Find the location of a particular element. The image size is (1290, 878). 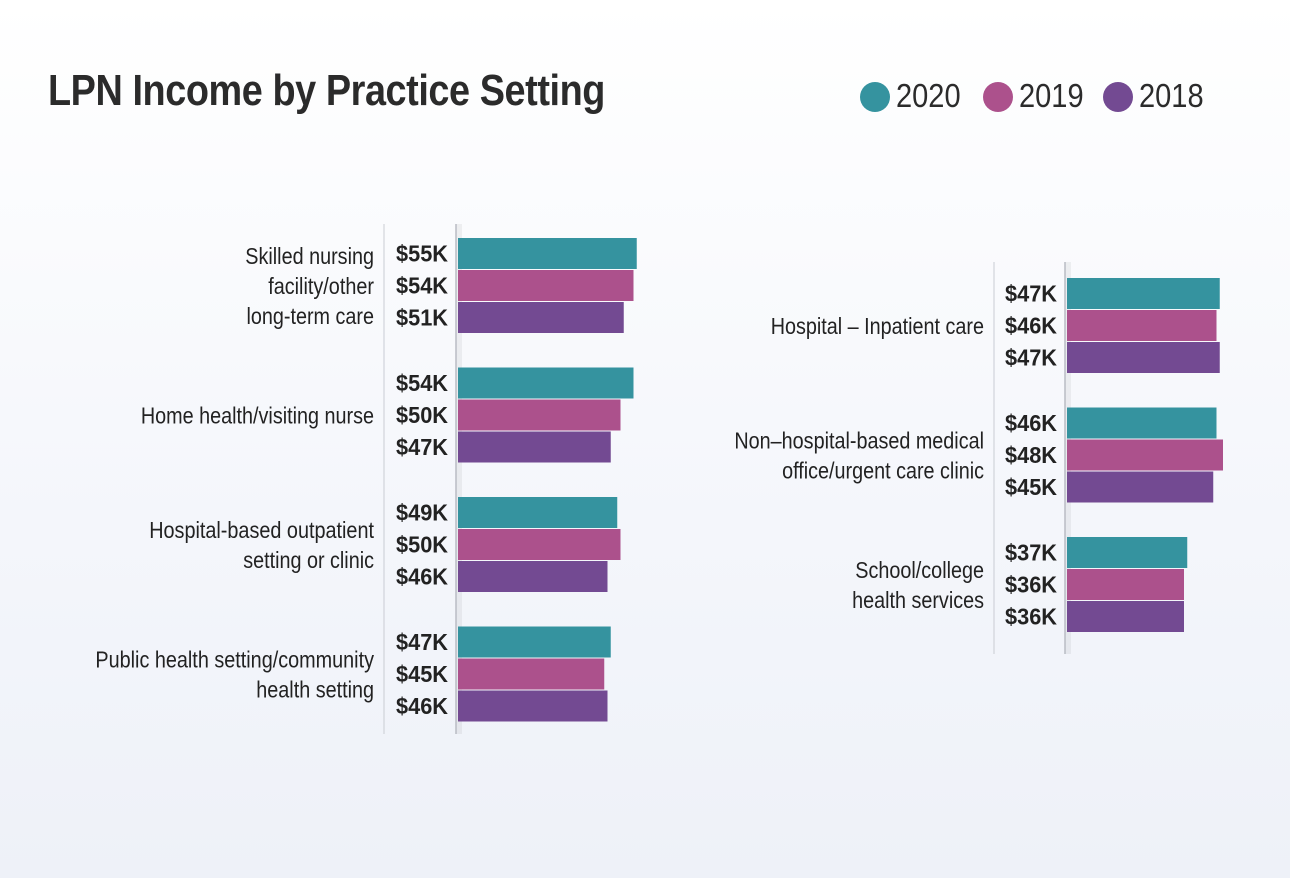

data-label: $51K is located at coordinates (422, 318).